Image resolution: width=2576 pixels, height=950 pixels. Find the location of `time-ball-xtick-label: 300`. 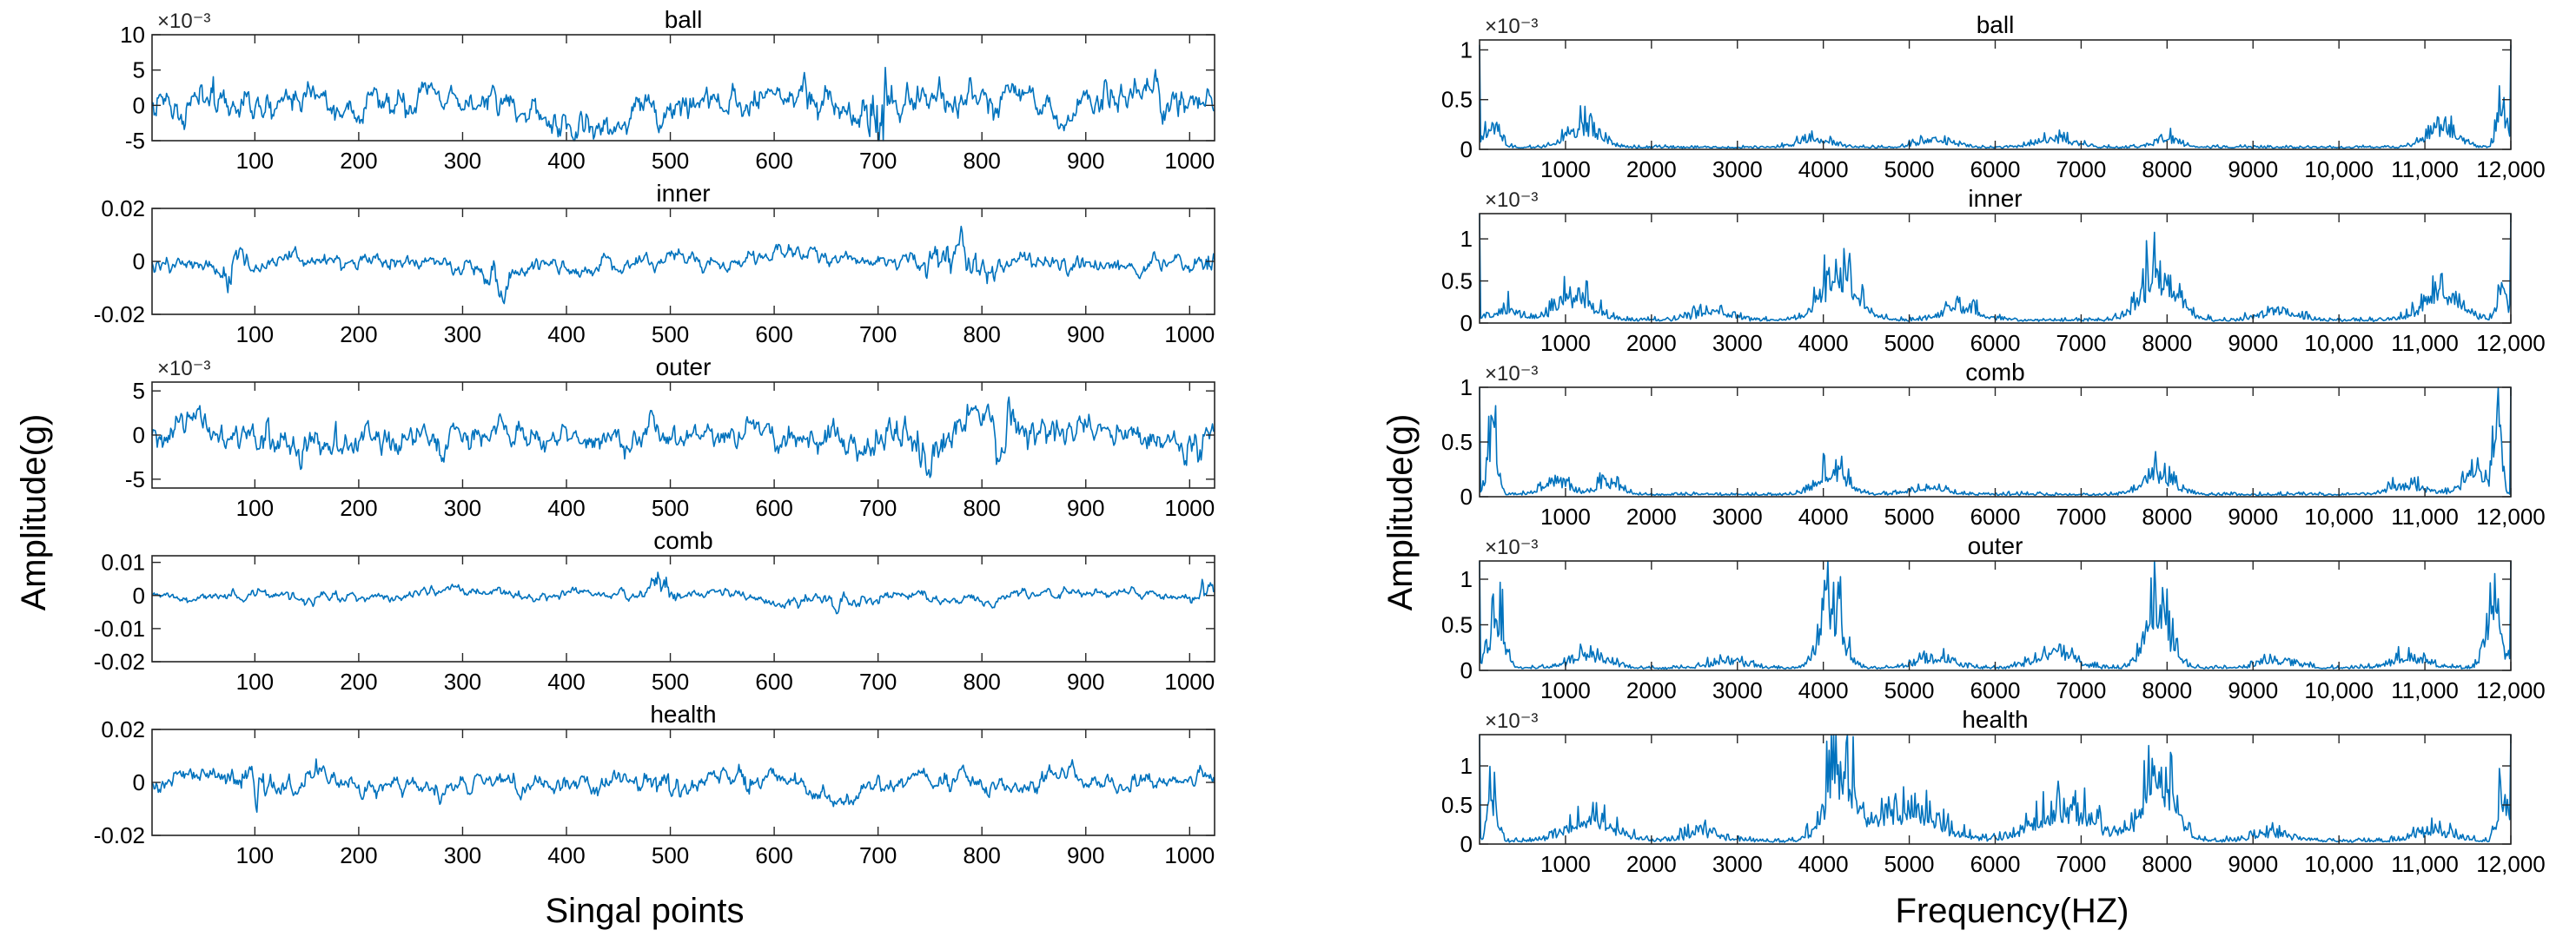

time-ball-xtick-label: 300 is located at coordinates (462, 161).